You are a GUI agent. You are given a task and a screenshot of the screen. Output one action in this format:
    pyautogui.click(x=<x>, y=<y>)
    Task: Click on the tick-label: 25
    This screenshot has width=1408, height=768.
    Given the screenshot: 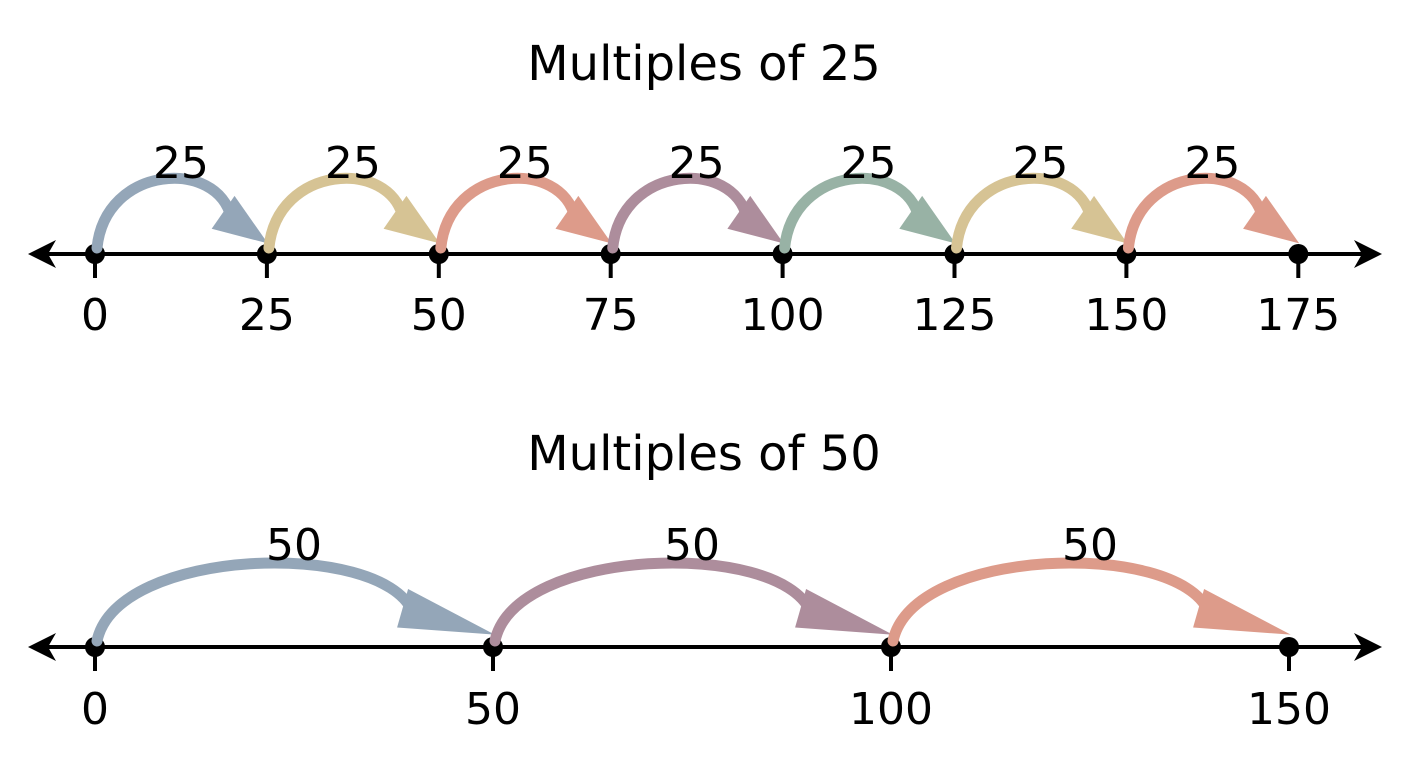 What is the action you would take?
    pyautogui.click(x=267, y=315)
    